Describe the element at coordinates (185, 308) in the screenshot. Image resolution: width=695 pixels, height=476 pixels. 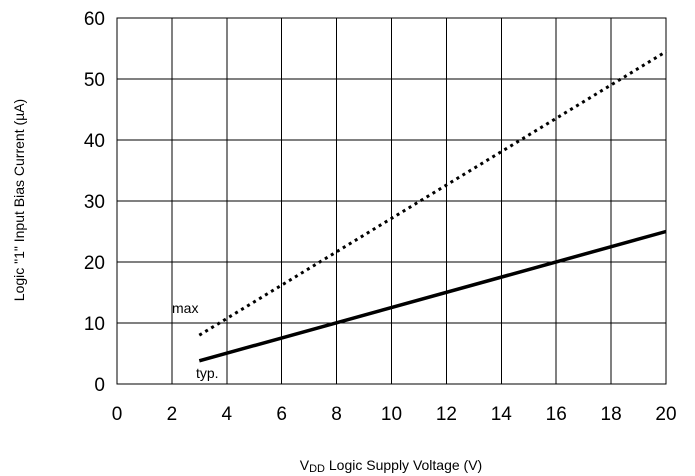
I see `series-label-max: max` at that location.